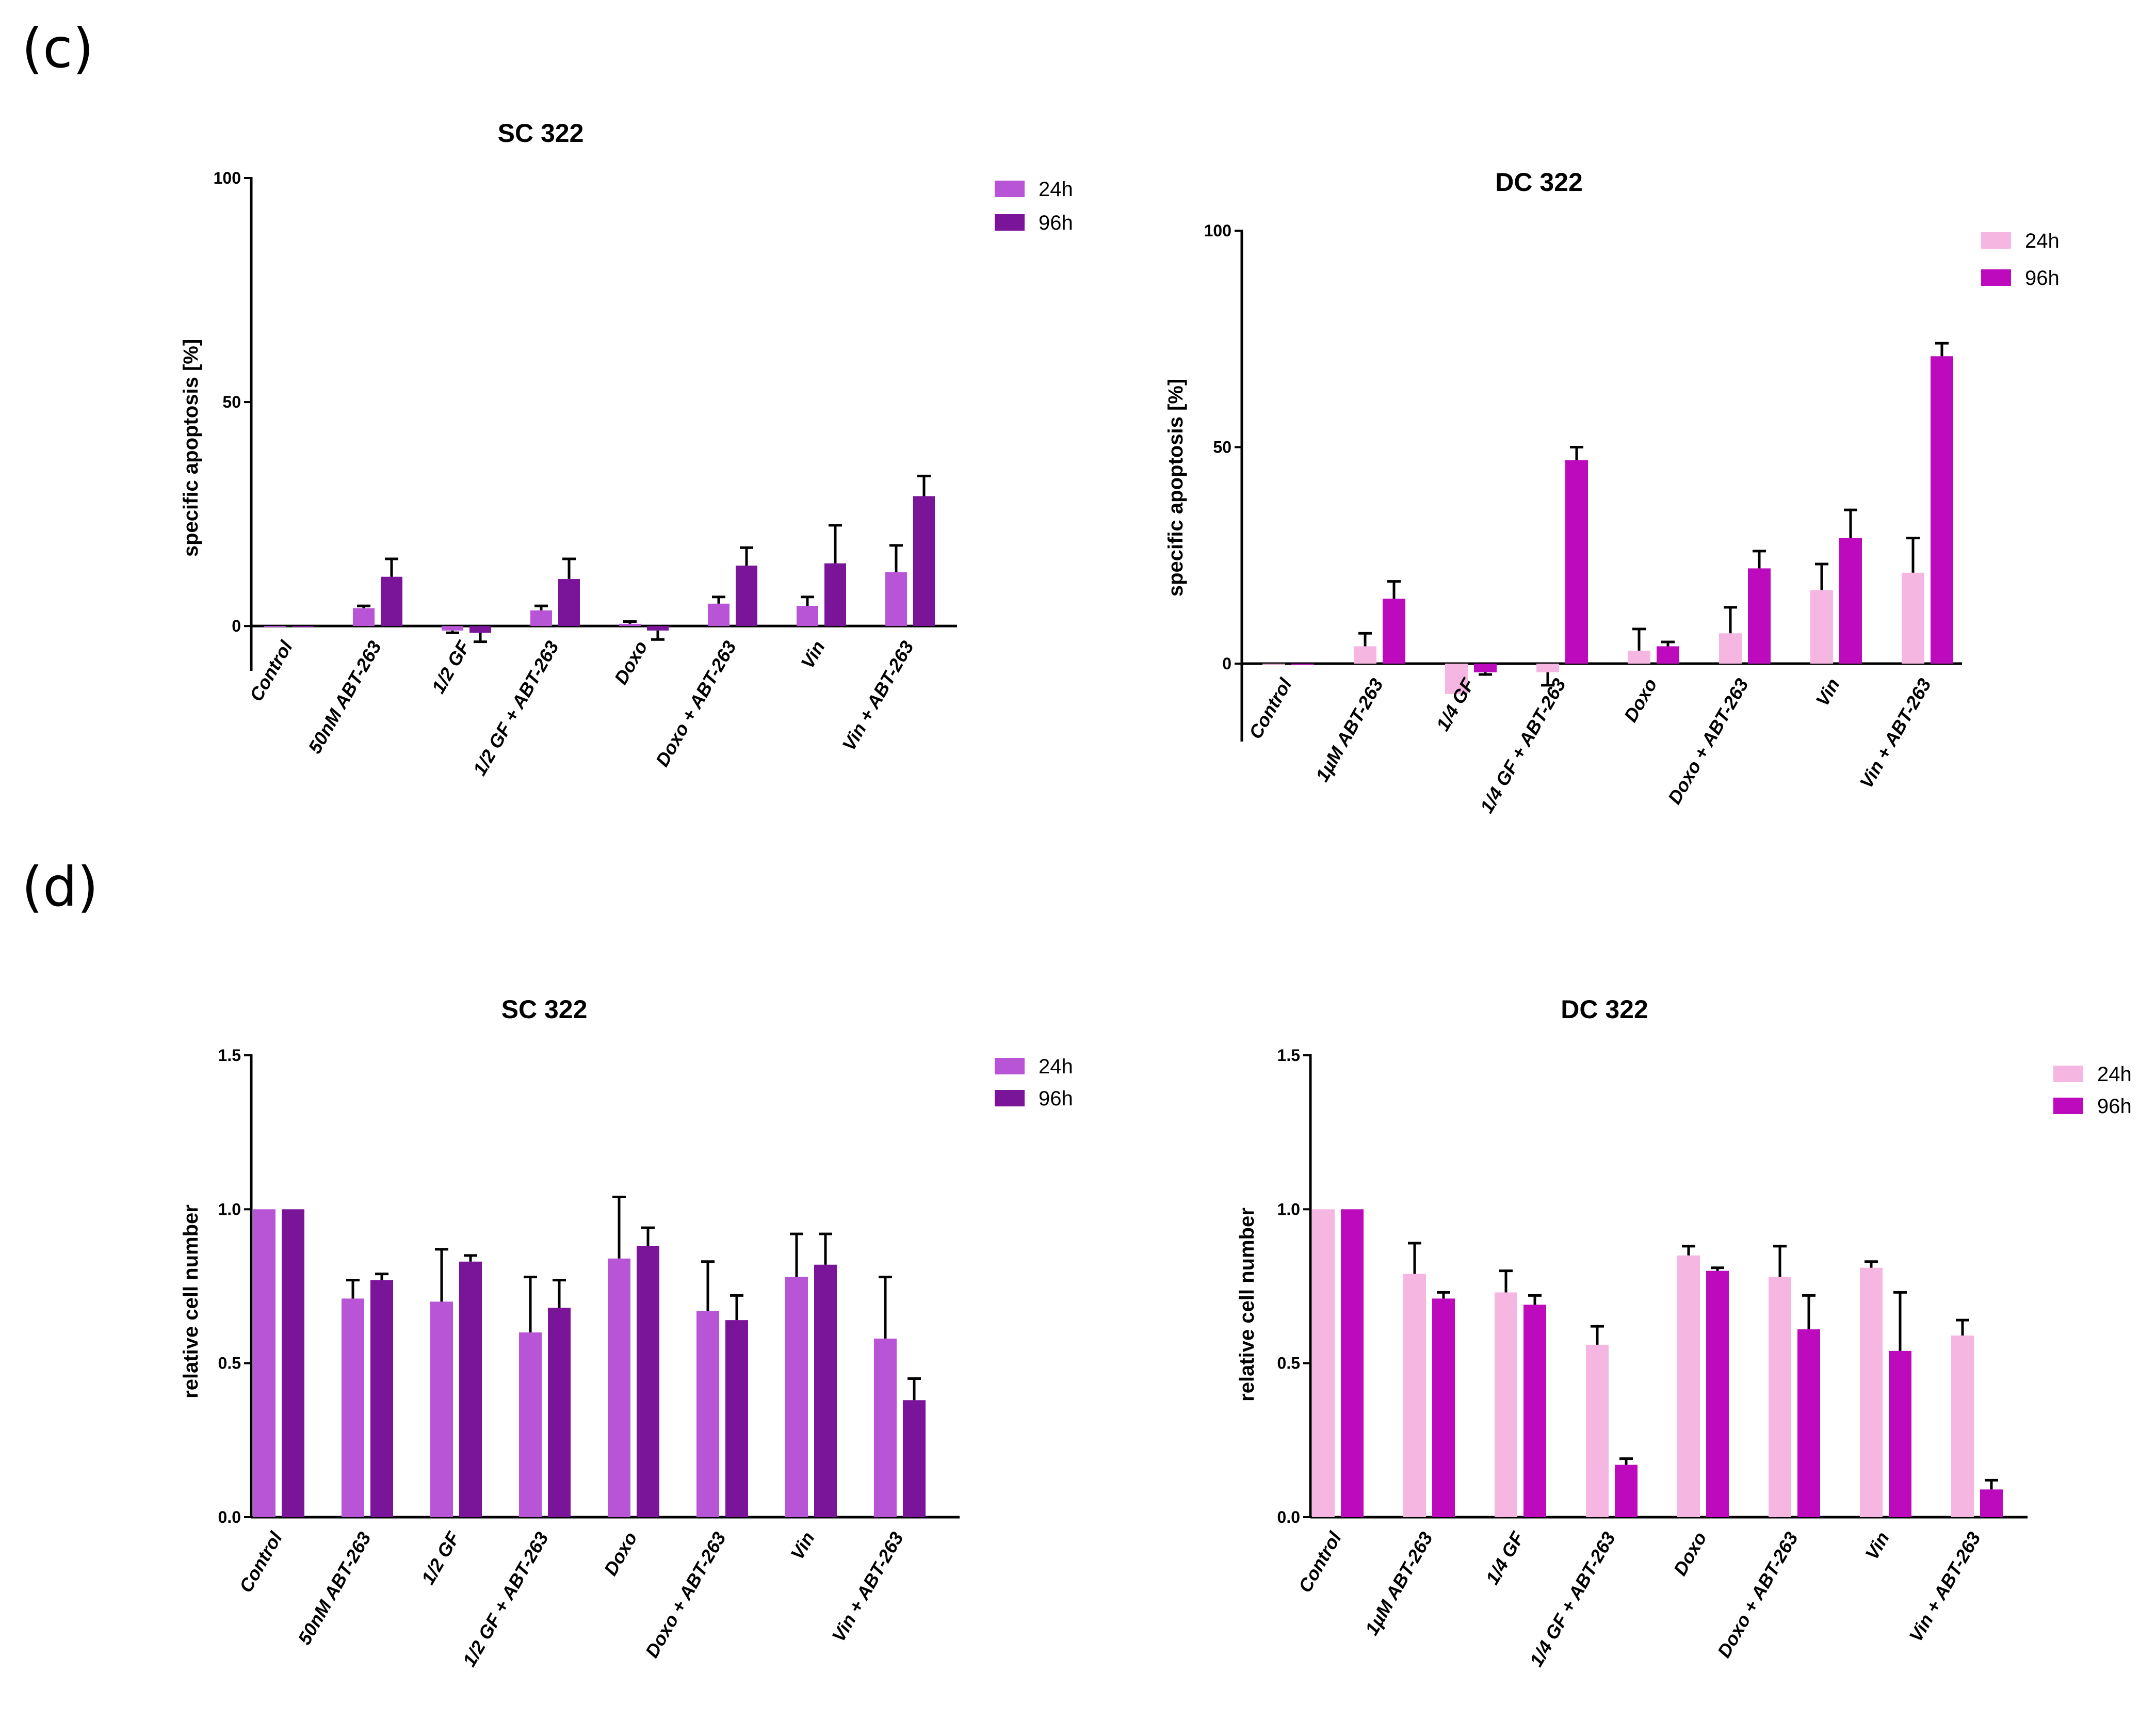 The image size is (2156, 1721). Describe the element at coordinates (1604, 1010) in the screenshot. I see `chart-title: DC 322` at that location.